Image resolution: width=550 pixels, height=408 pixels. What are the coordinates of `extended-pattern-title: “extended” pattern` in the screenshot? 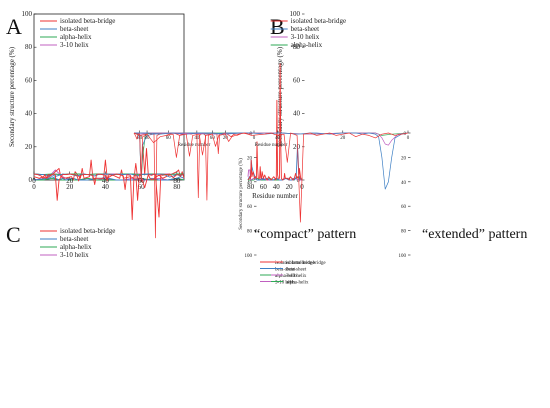 It's located at (474, 234).